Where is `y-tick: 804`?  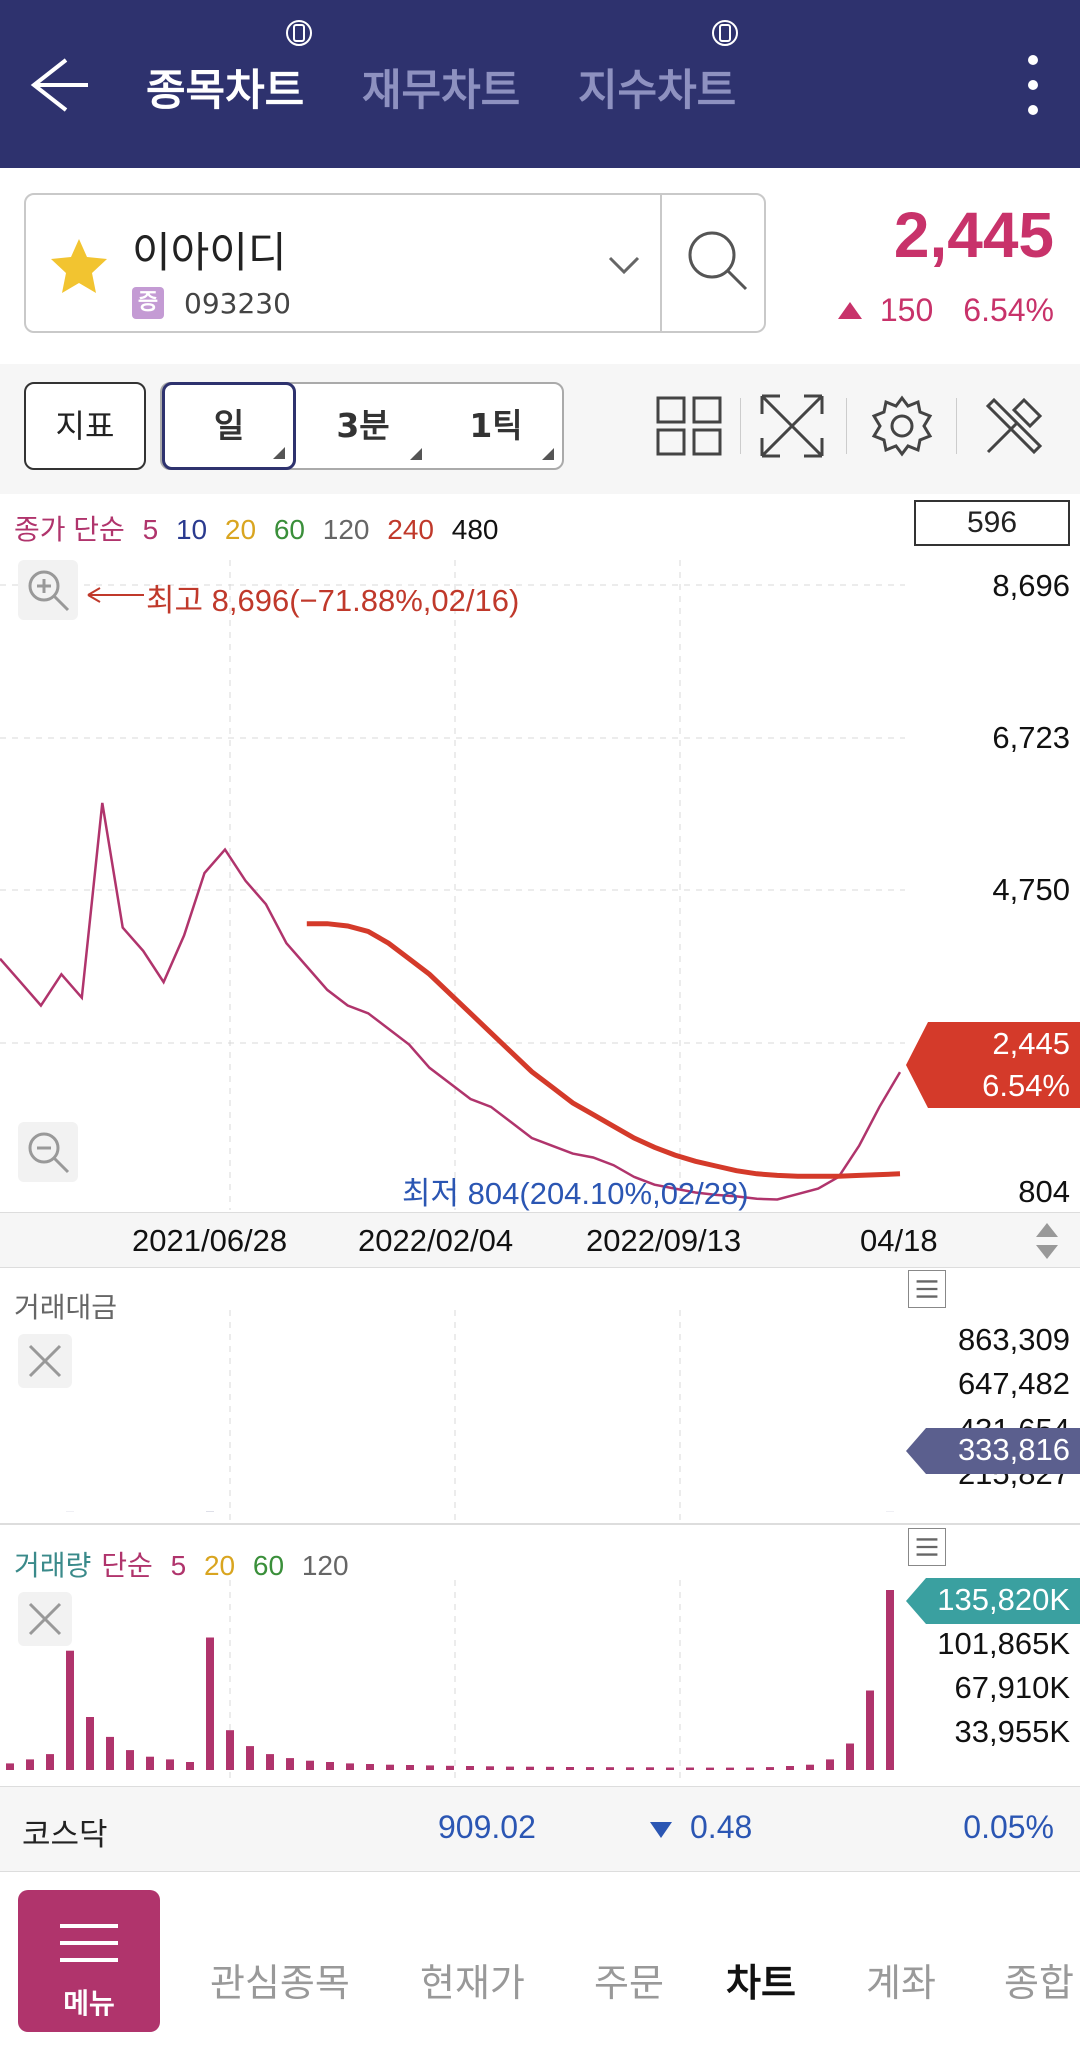
y-tick: 804 is located at coordinates (1044, 1191).